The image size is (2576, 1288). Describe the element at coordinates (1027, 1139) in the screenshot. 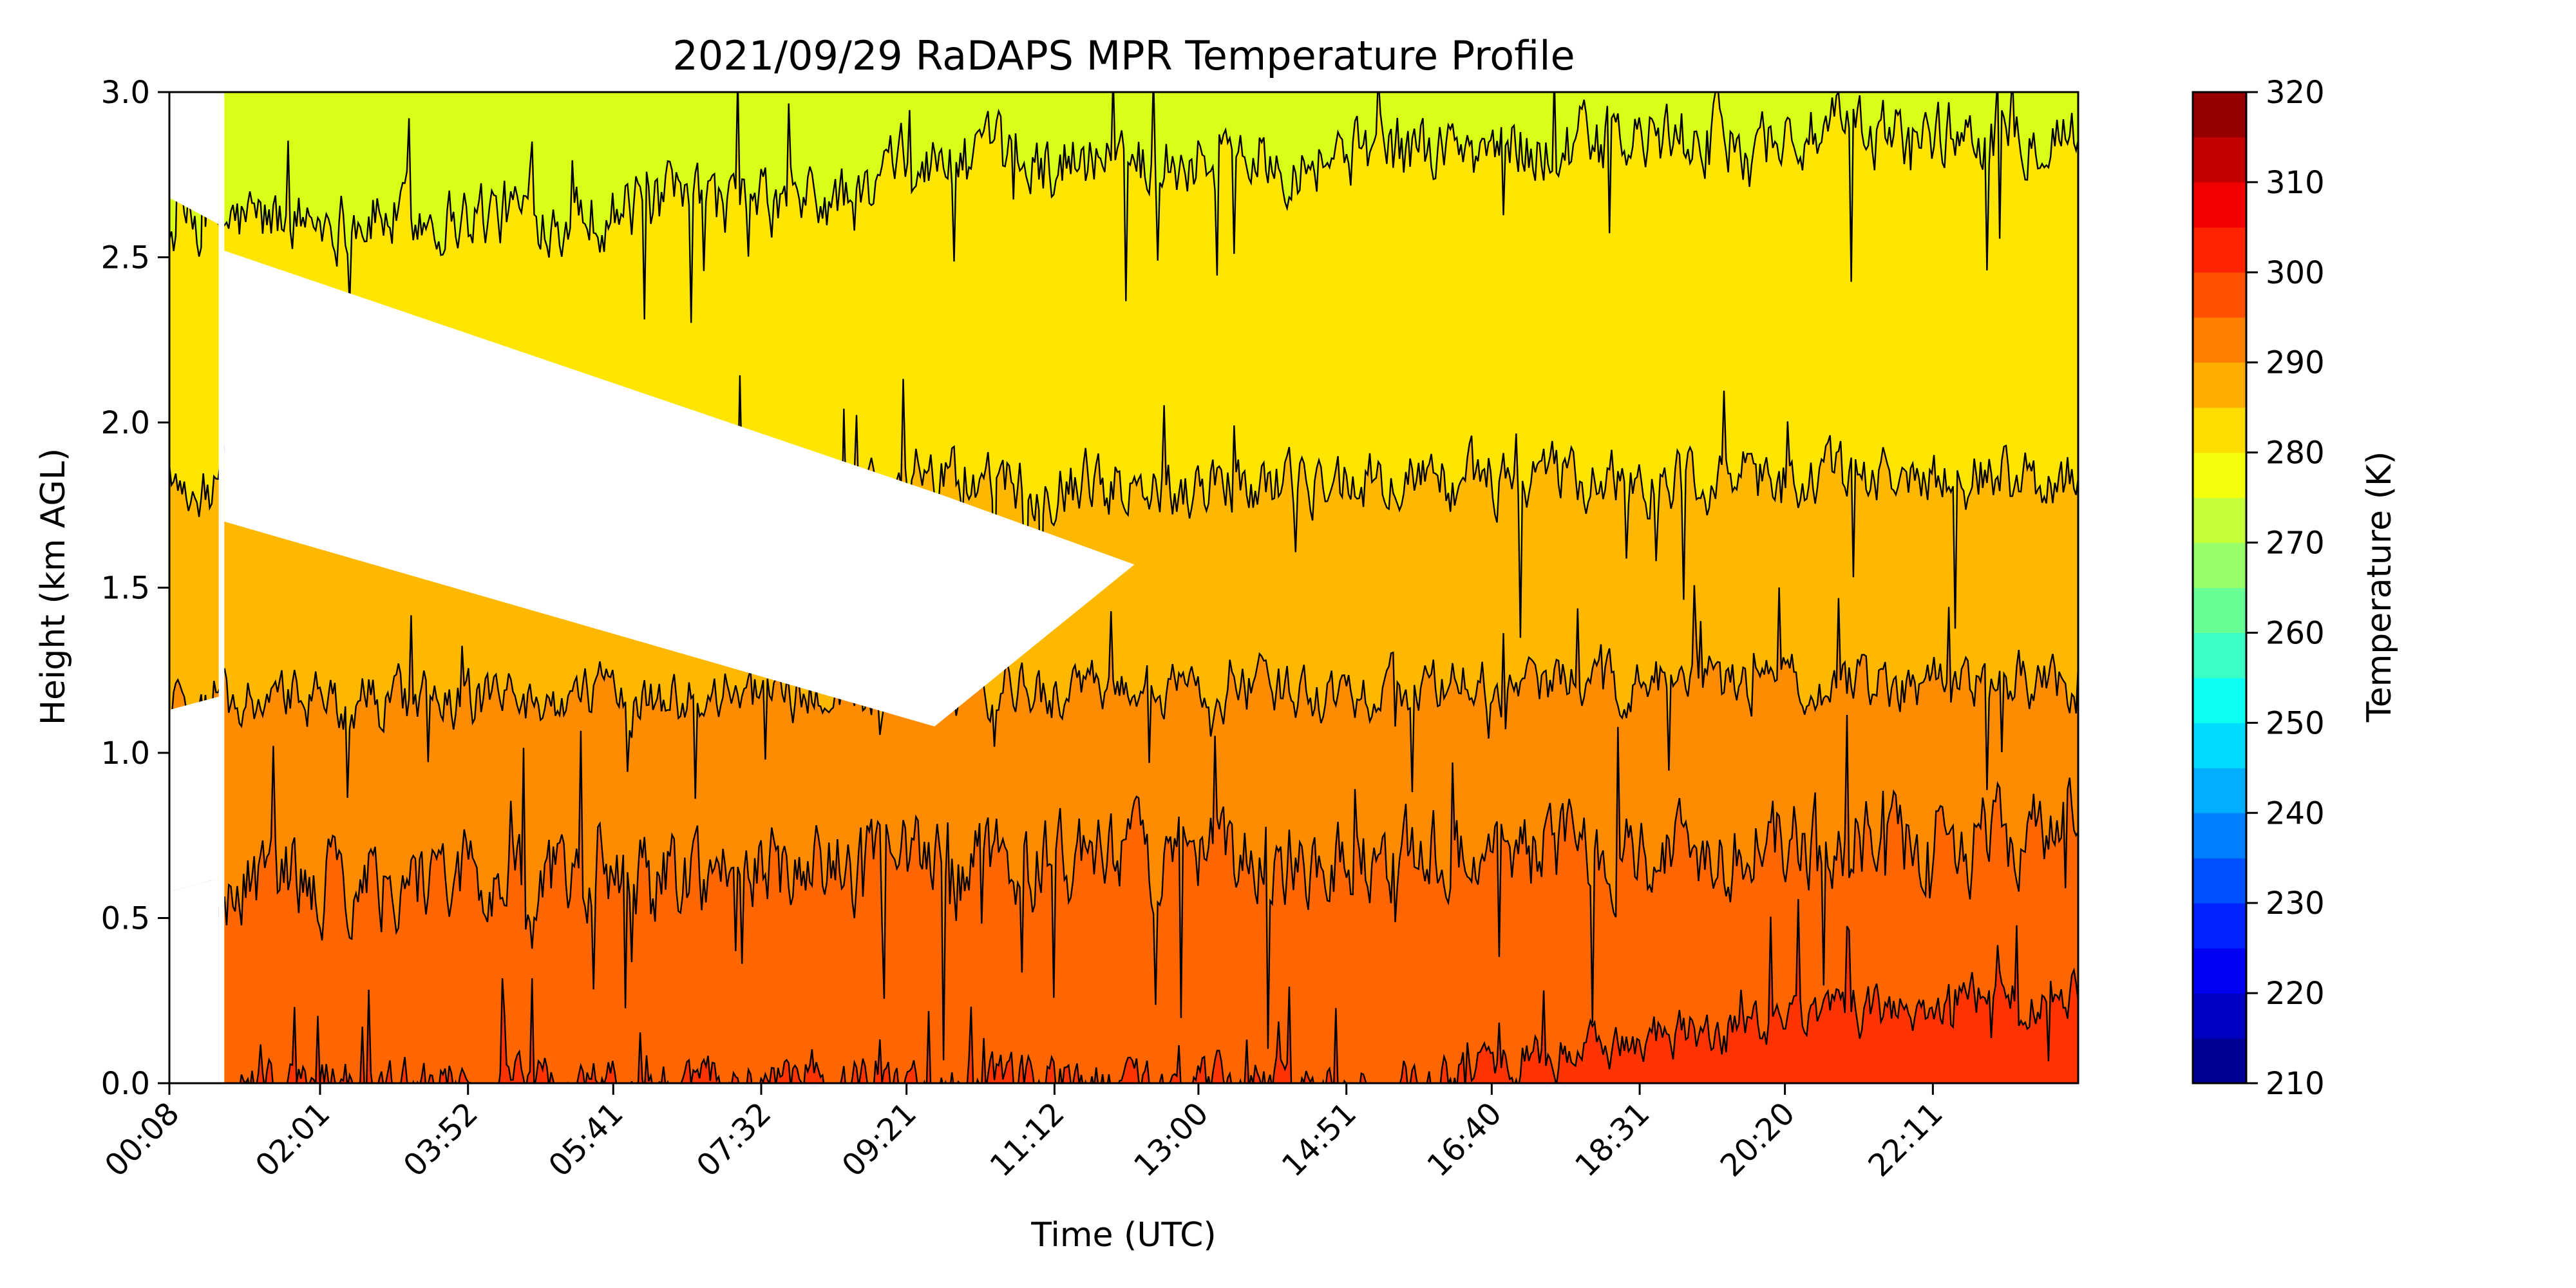

I see `x-tick-label: 11:12` at that location.